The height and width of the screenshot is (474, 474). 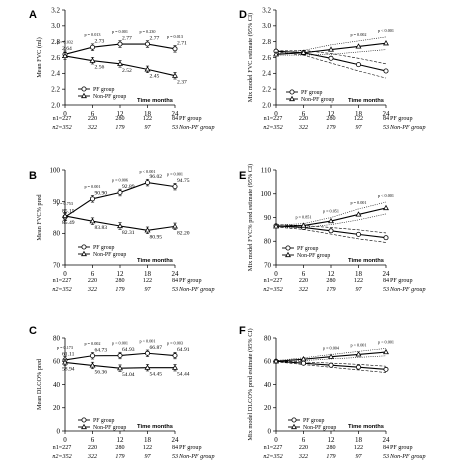 What do you see at coordinates (128, 350) in the screenshot?
I see `data-label: 64.93` at bounding box center [128, 350].